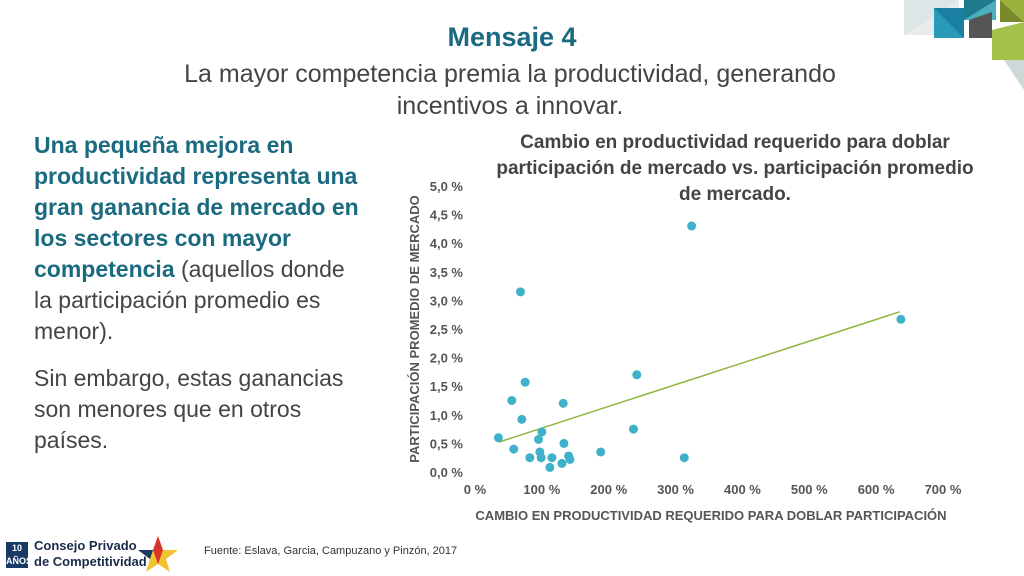  What do you see at coordinates (944, 52) in the screenshot?
I see `decorative-squares` at bounding box center [944, 52].